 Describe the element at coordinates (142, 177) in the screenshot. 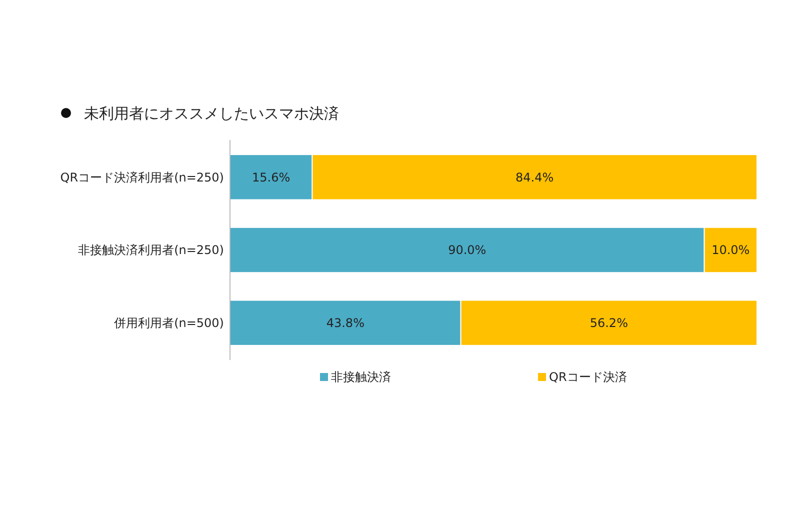

I see `y-tick-label: QRコード決済利用者(n=250)` at that location.